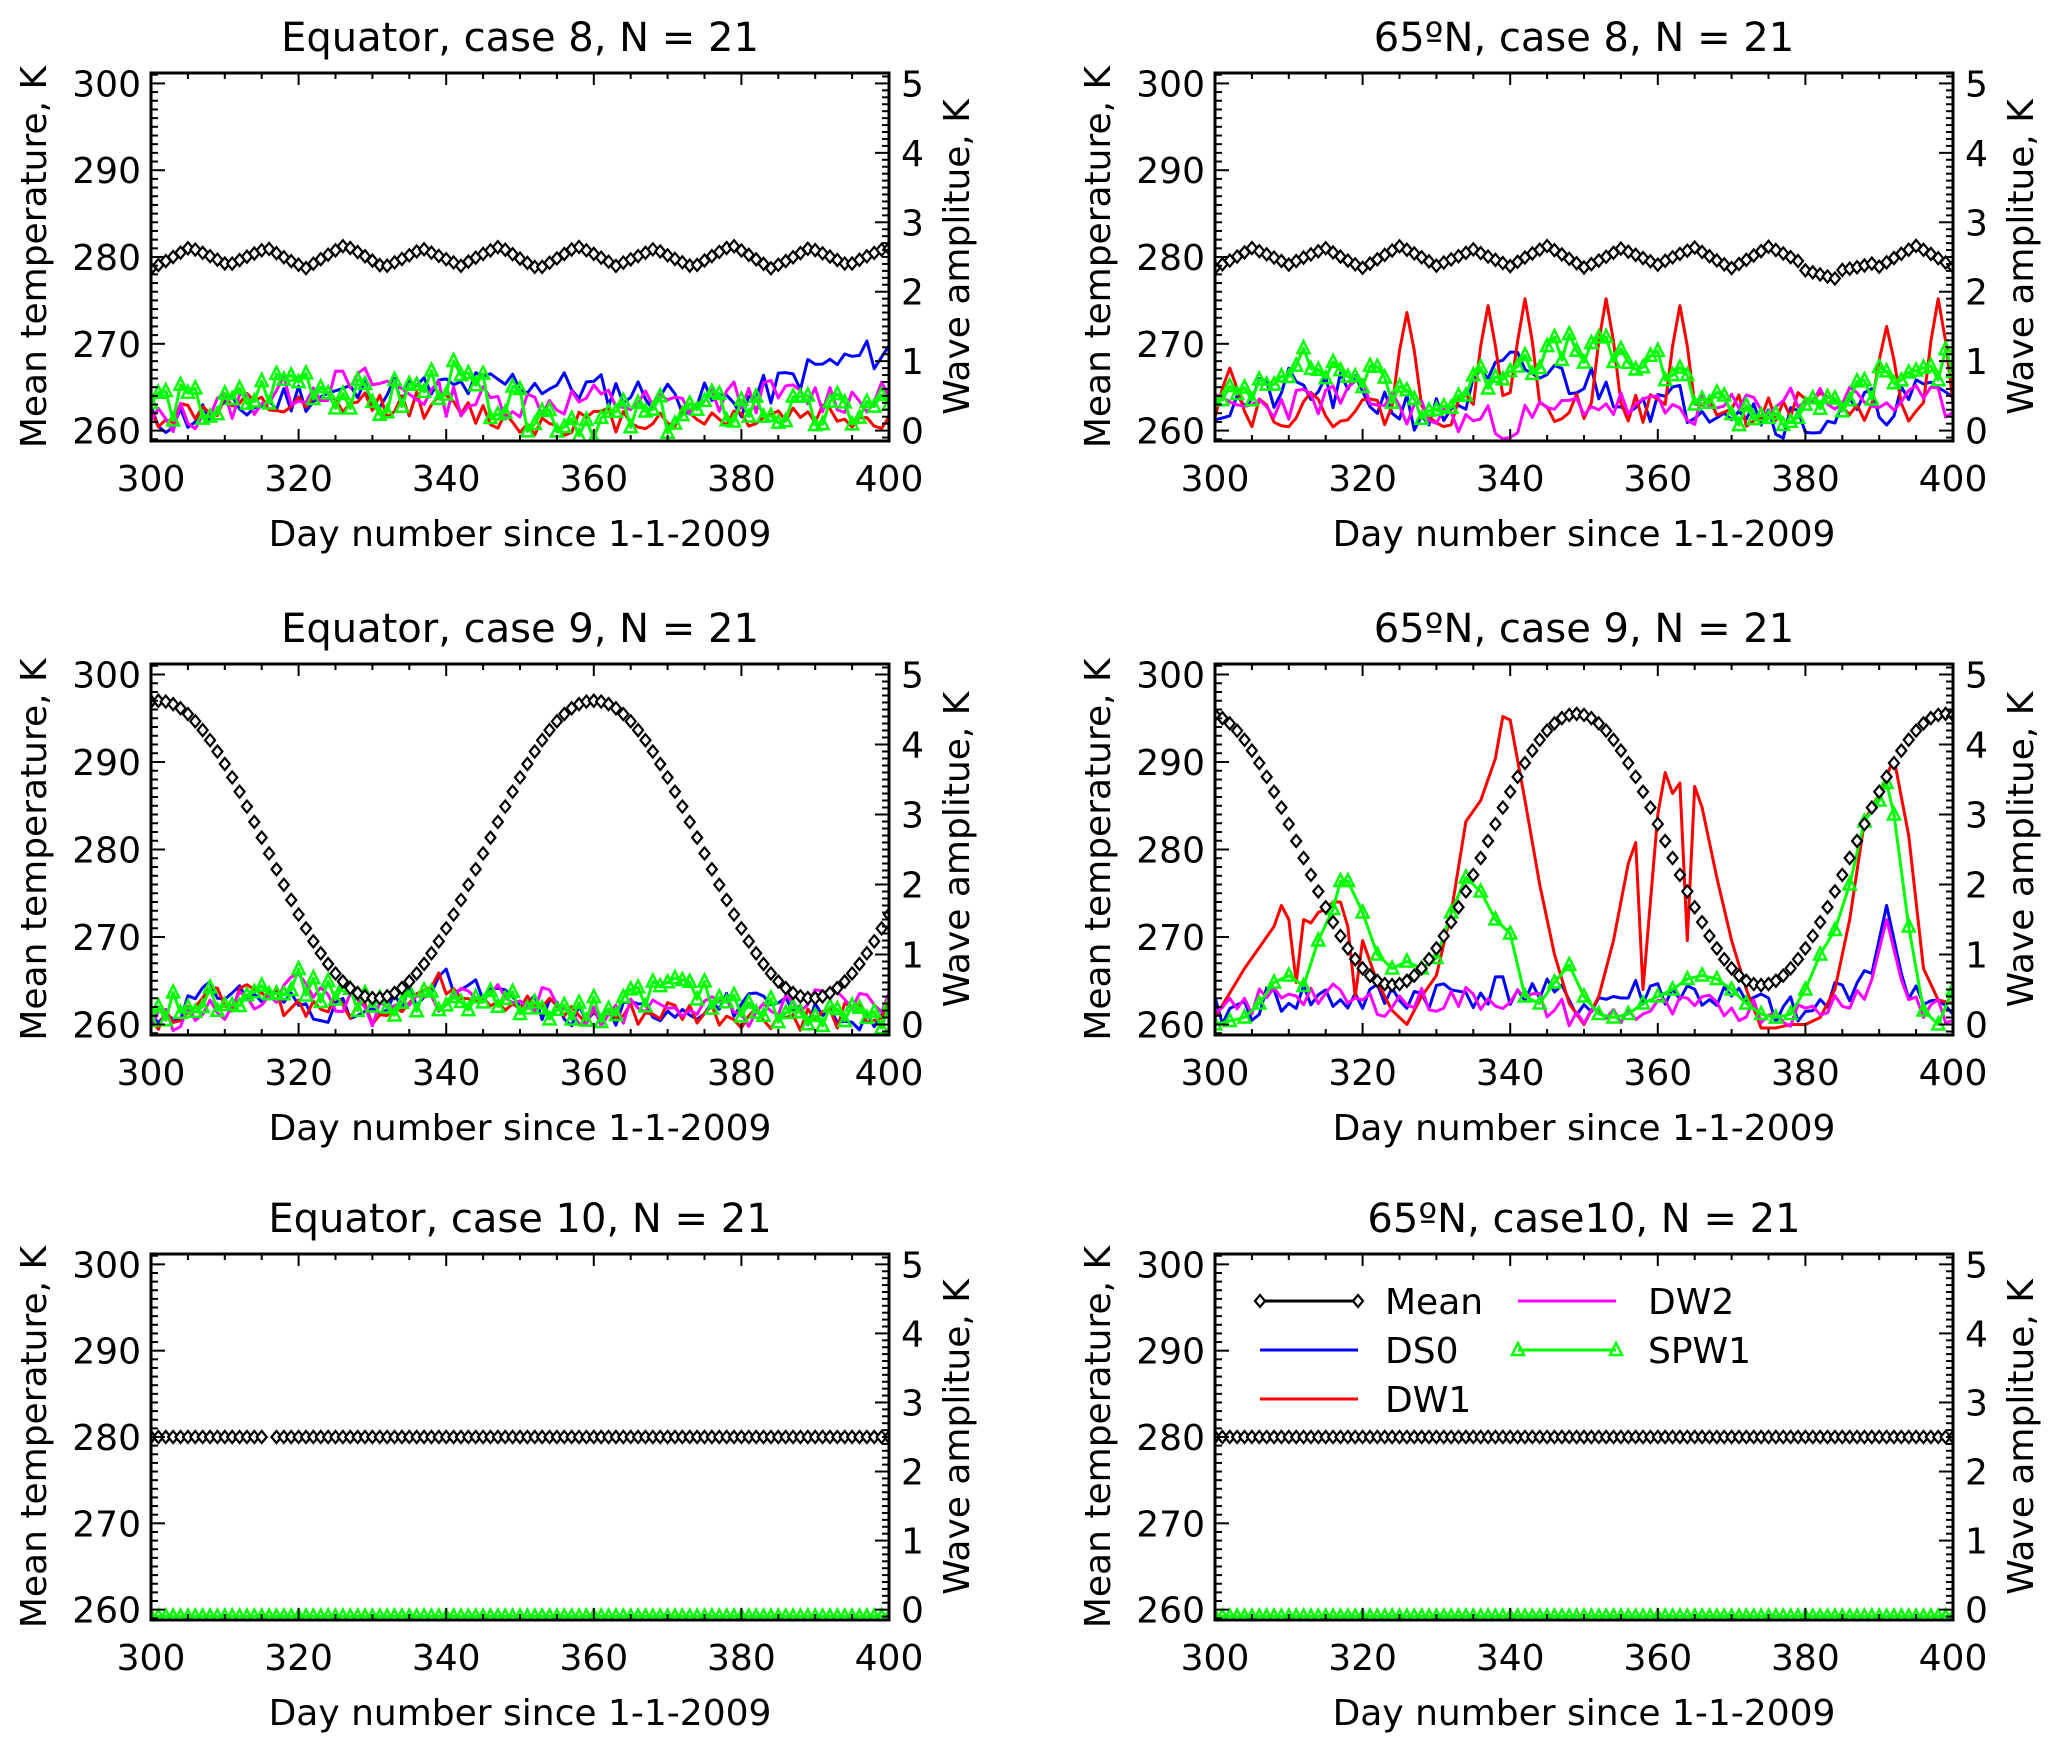 The height and width of the screenshot is (1758, 2067). What do you see at coordinates (446, 1073) in the screenshot?
I see `x-tick-label: 340` at bounding box center [446, 1073].